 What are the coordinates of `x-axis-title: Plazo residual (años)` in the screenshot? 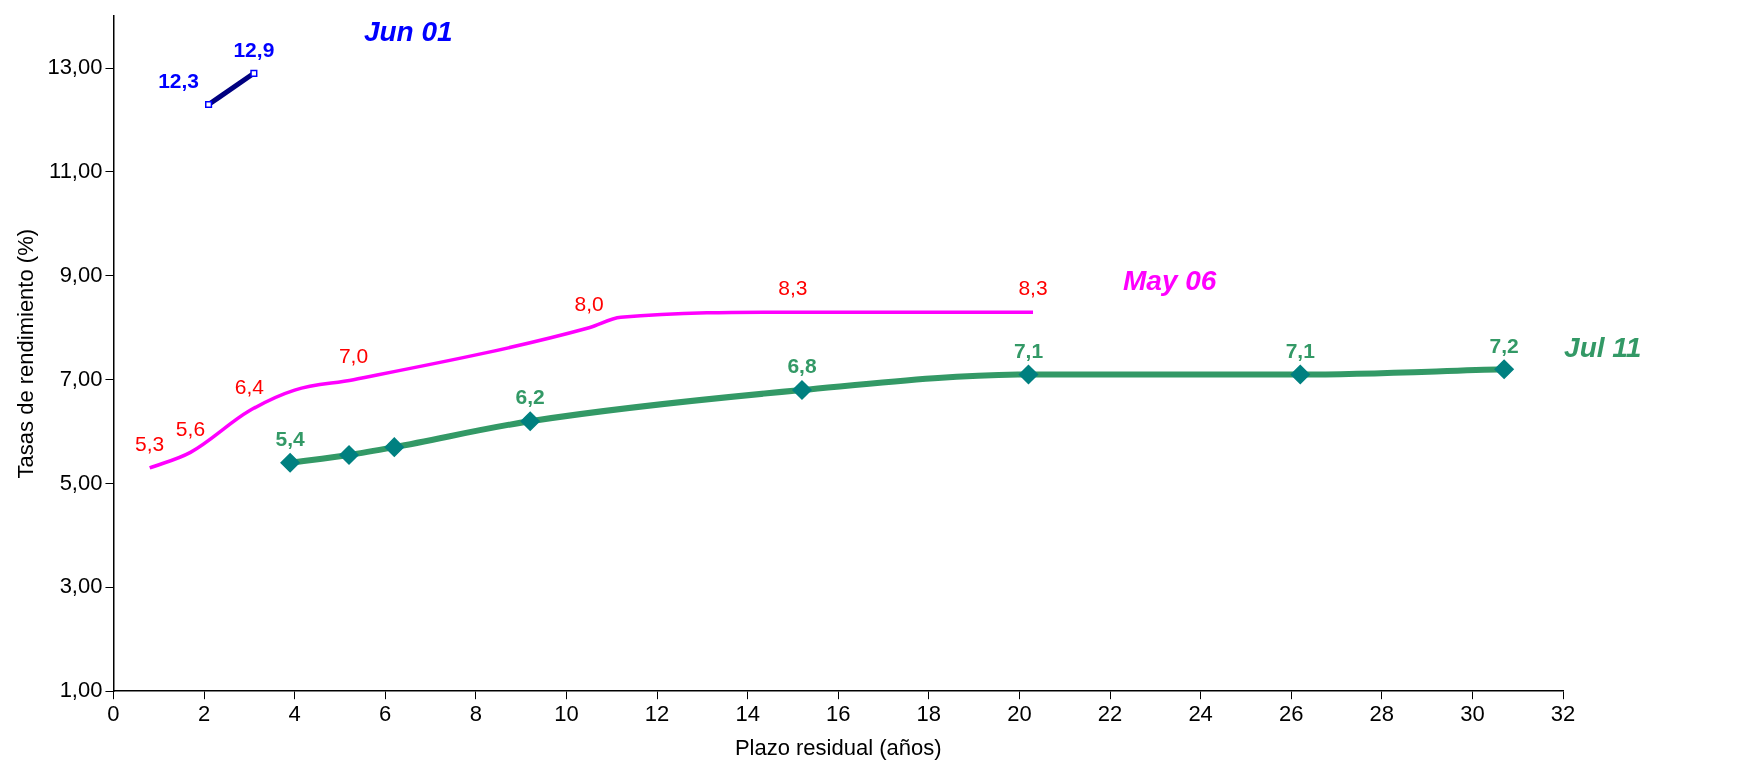 It's located at (838, 747).